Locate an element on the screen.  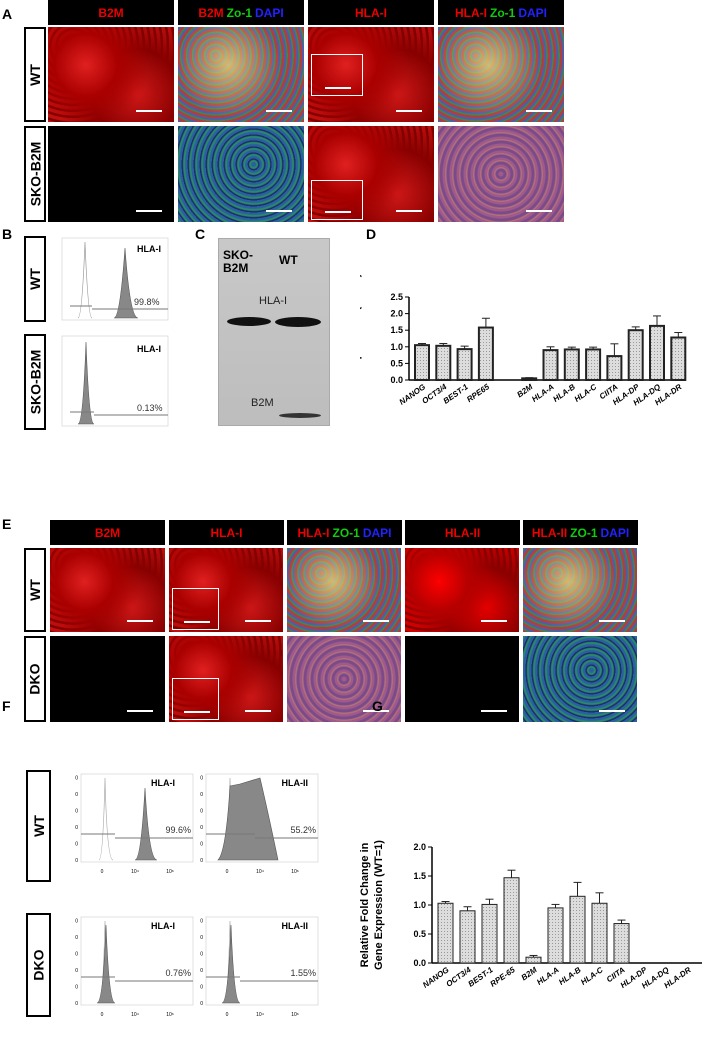
x-tick-label: RPE-65 is located at coordinates (503, 977).